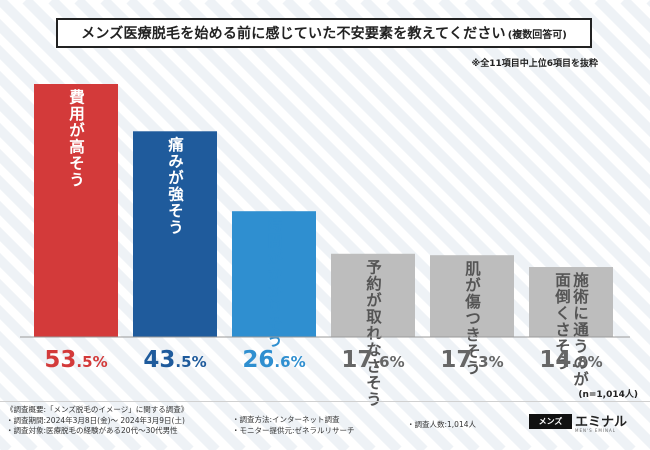 Image resolution: width=650 pixels, height=450 pixels. I want to click on logo-box: メンズ, so click(550, 421).